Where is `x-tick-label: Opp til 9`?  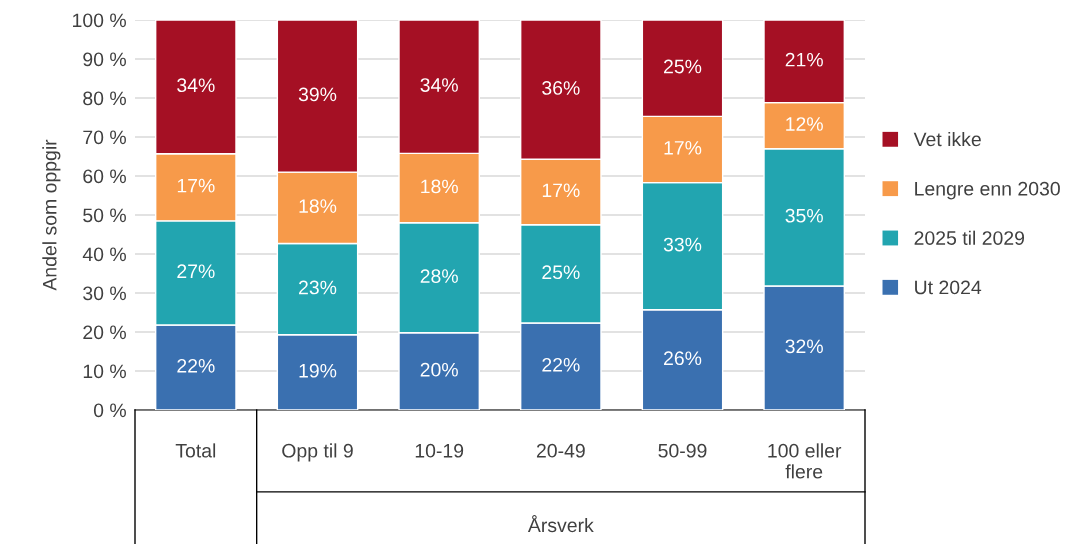 x-tick-label: Opp til 9 is located at coordinates (317, 452).